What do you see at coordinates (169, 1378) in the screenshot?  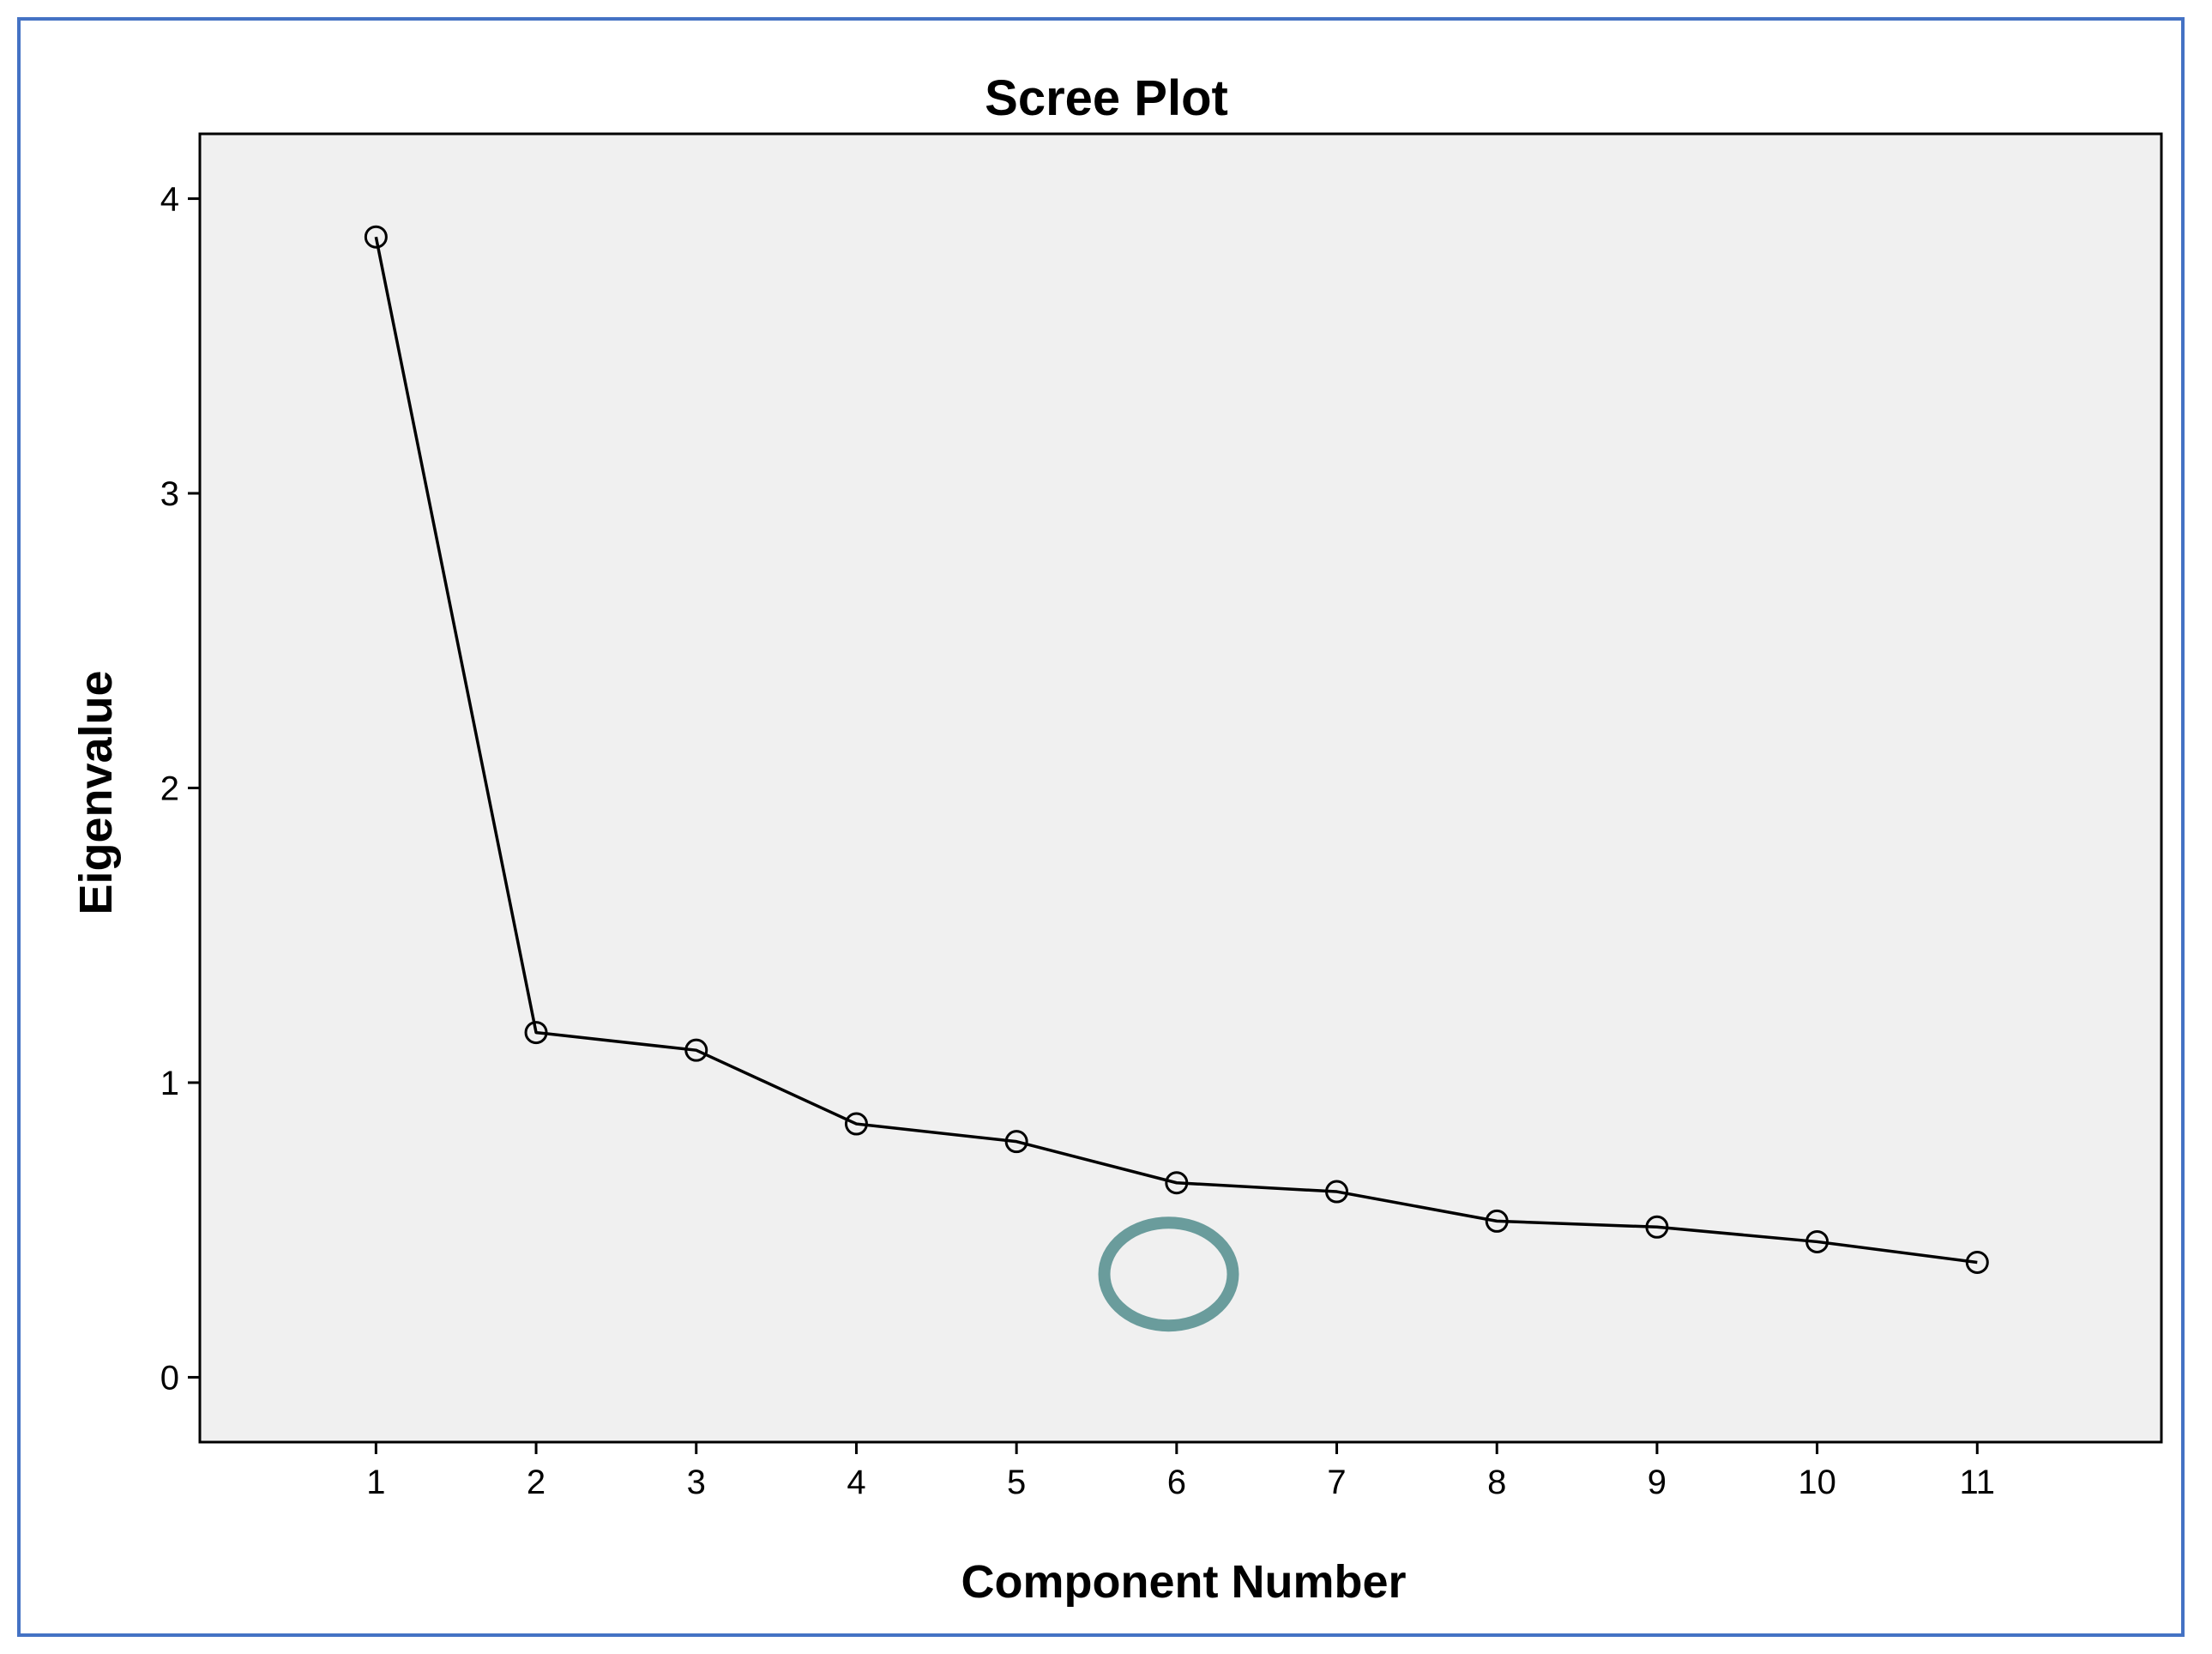 I see `y-tick-label: 0` at bounding box center [169, 1378].